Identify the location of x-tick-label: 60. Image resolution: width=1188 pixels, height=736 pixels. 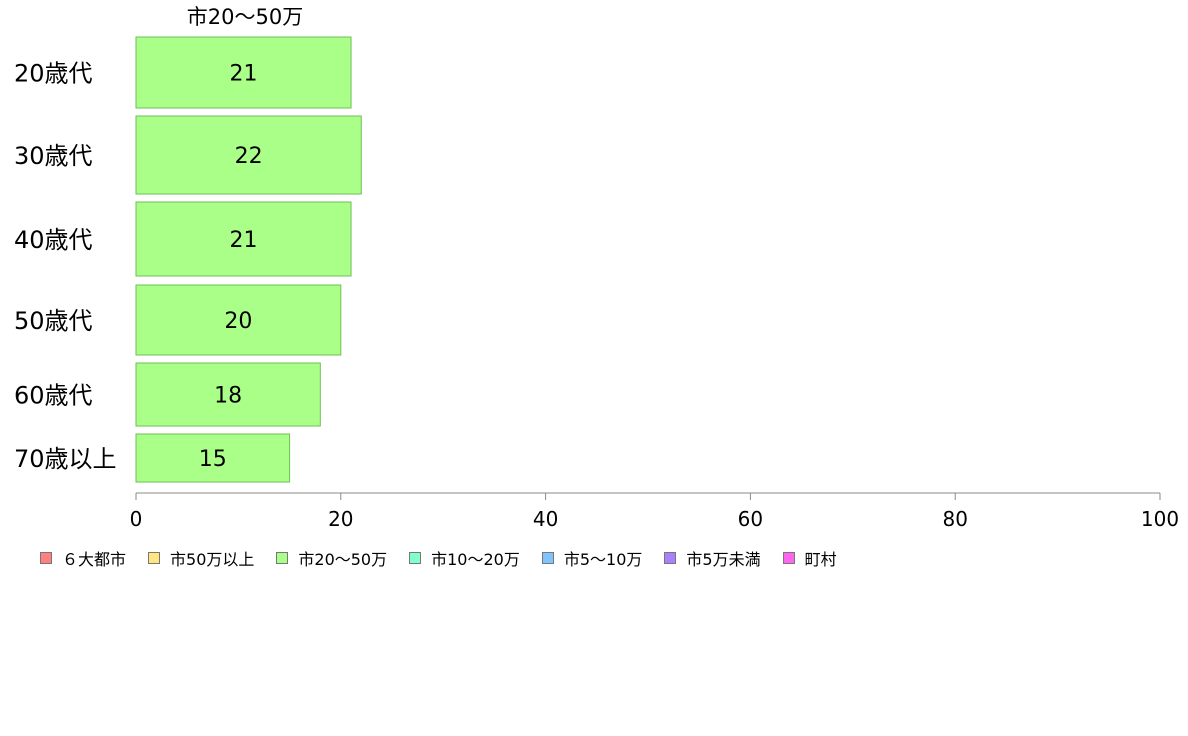
(750, 519).